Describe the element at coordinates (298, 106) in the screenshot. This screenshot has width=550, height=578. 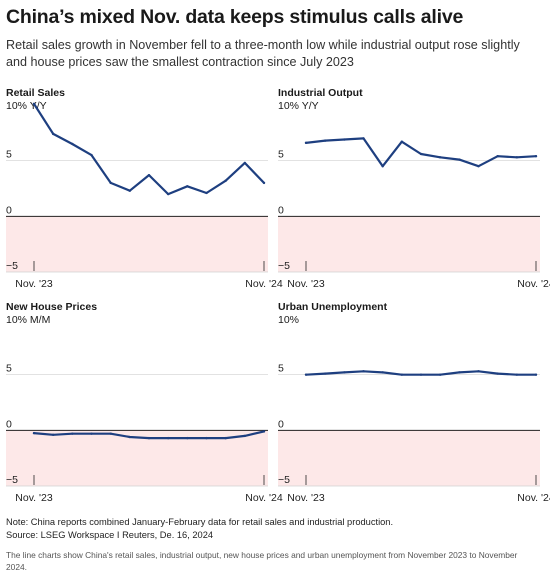
I see `chart-unit-label: 10% Y/Y` at that location.